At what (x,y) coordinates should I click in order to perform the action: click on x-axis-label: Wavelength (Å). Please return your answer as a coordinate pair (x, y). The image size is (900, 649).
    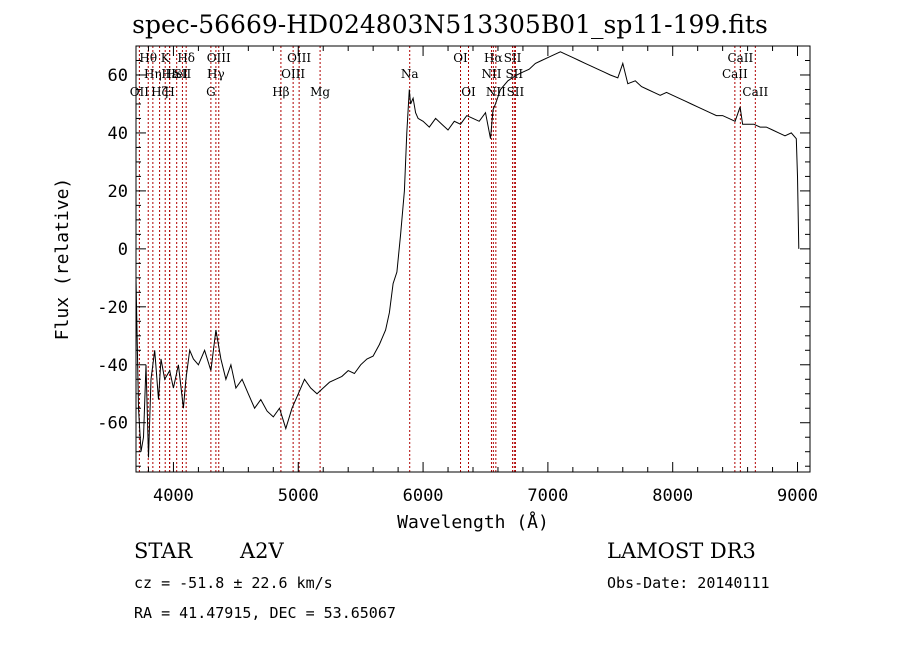
    Looking at the image, I should click on (473, 522).